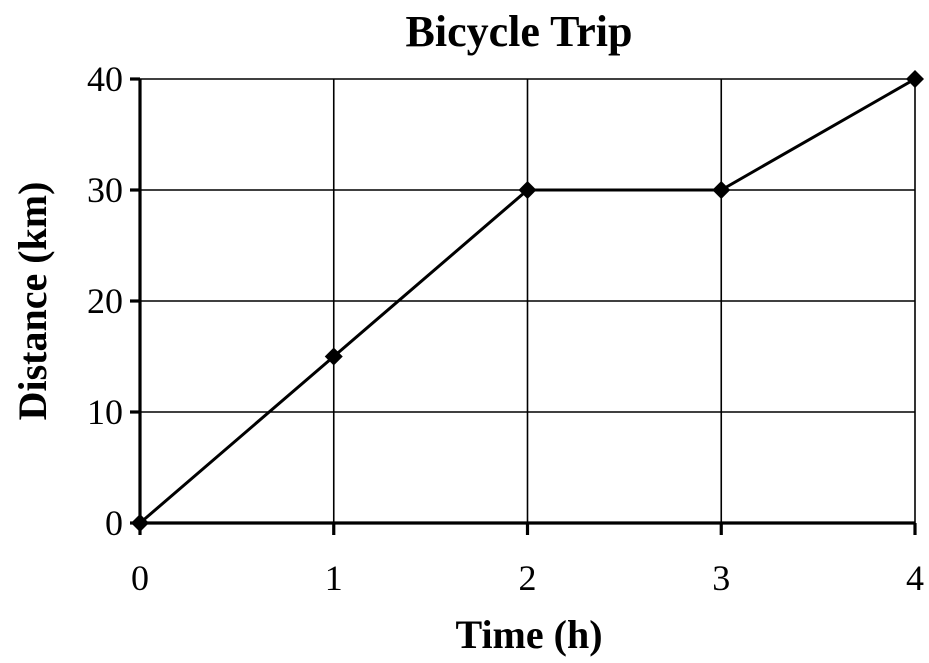 The image size is (929, 663). I want to click on y-tick-label: 0, so click(114, 523).